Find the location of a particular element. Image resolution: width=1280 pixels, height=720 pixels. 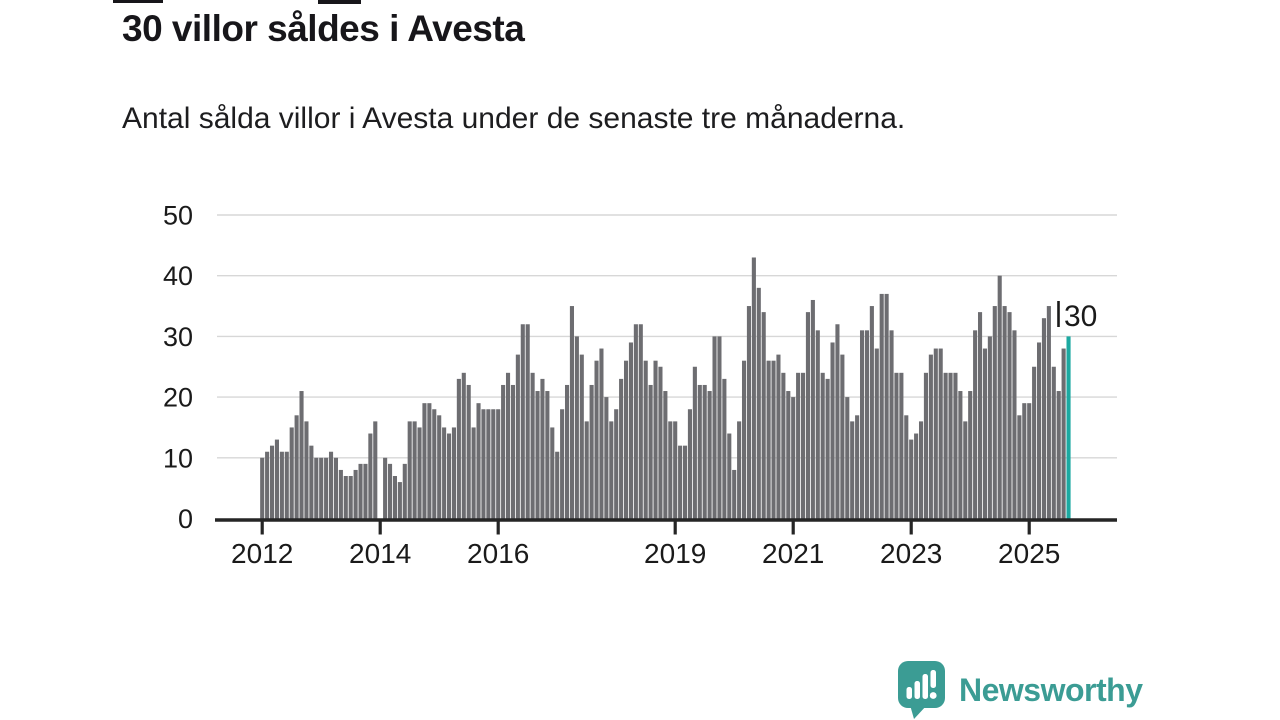

y-axis-label: 50 is located at coordinates (178, 216).